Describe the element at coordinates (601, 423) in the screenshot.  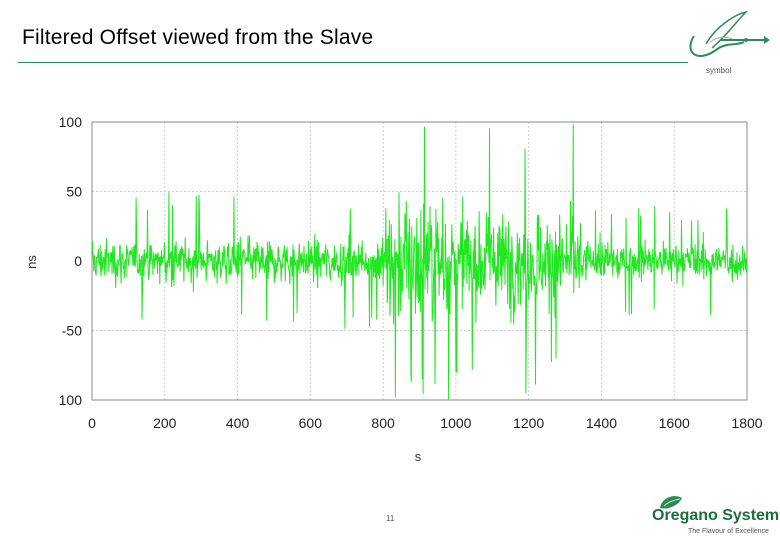
I see `x-tick-label: 1400` at that location.